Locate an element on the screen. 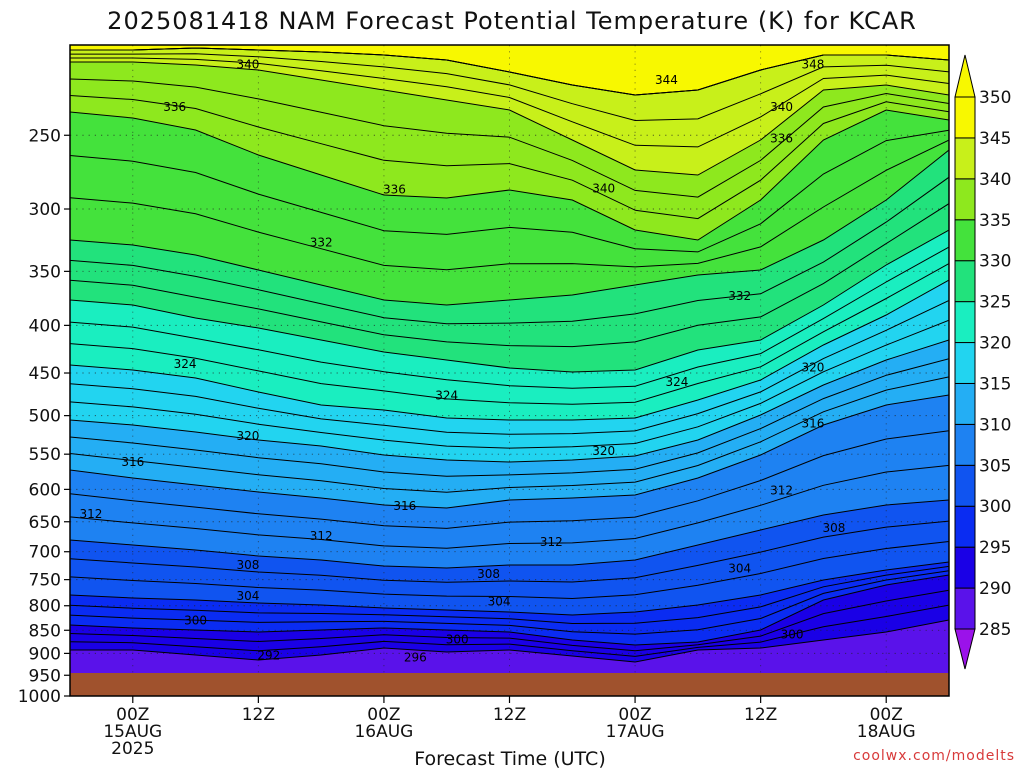  y-tick-label: 750 is located at coordinates (45, 581).